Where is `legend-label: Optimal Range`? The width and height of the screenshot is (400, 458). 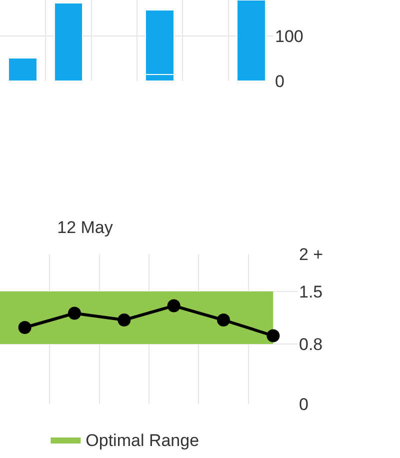
legend-label: Optimal Range is located at coordinates (143, 440).